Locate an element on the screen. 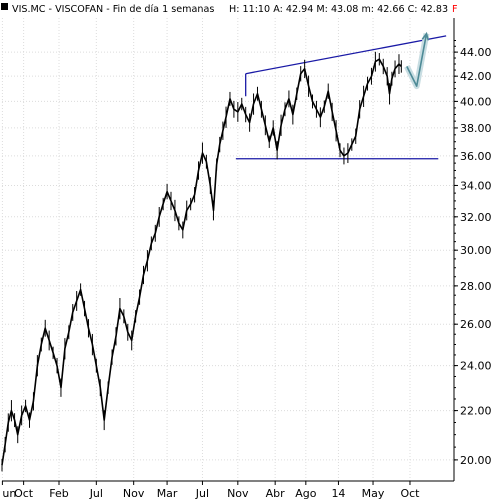 The height and width of the screenshot is (503, 502). y-tick-label: 30.00 is located at coordinates (476, 250).